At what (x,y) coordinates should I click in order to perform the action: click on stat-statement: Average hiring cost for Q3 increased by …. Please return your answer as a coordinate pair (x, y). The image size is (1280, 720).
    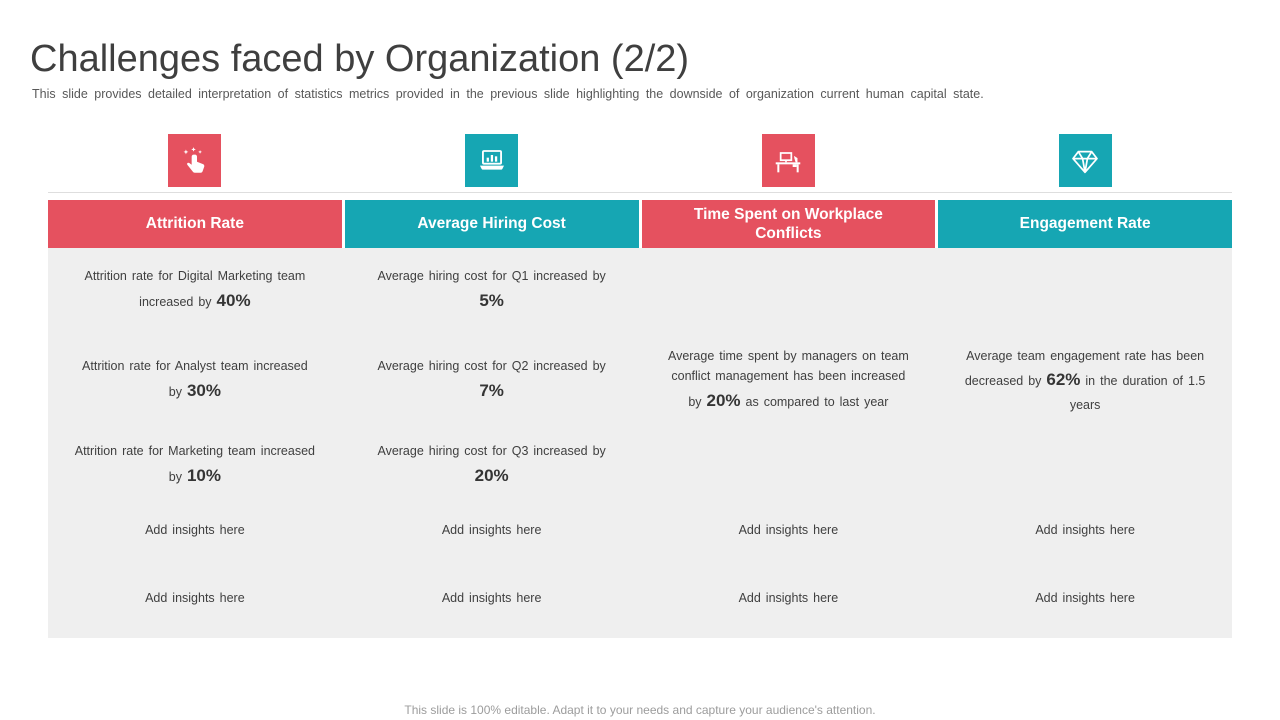
    Looking at the image, I should click on (492, 465).